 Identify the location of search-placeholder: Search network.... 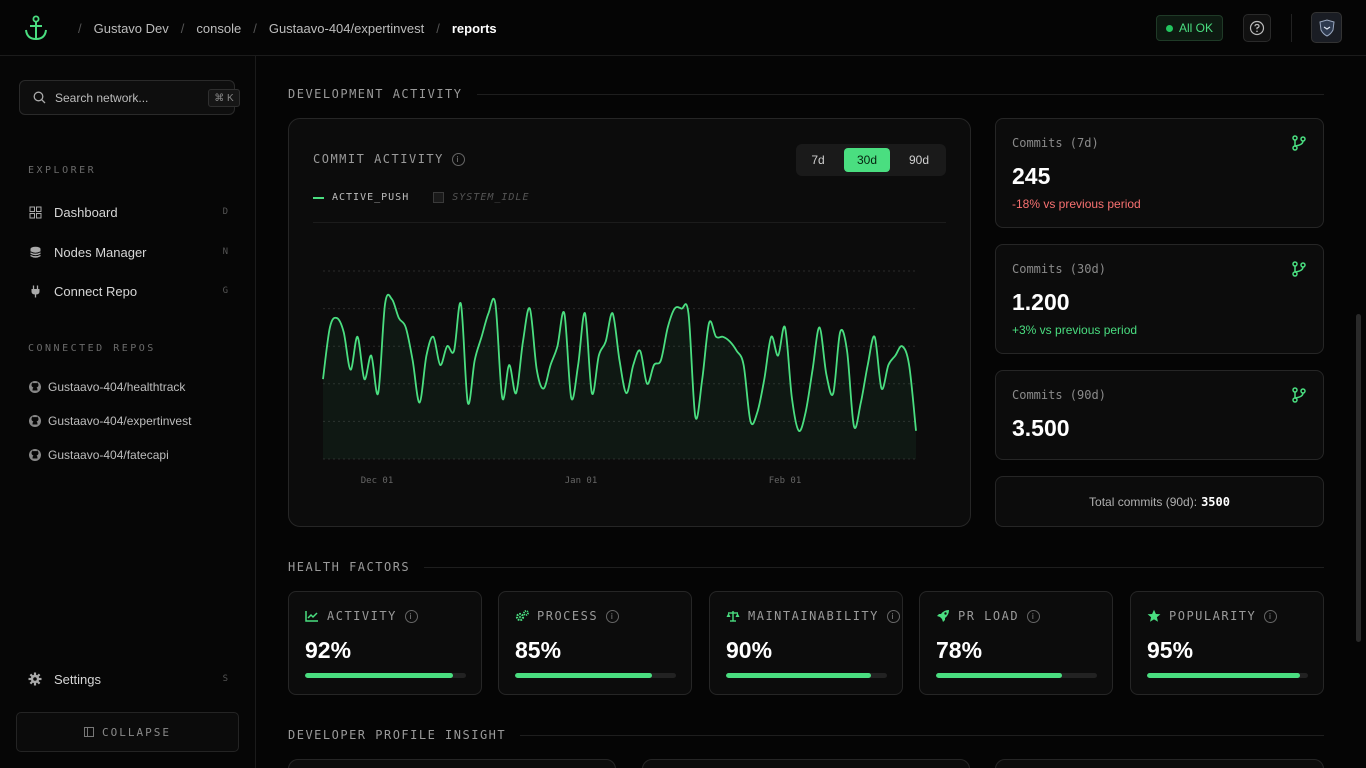
(102, 98).